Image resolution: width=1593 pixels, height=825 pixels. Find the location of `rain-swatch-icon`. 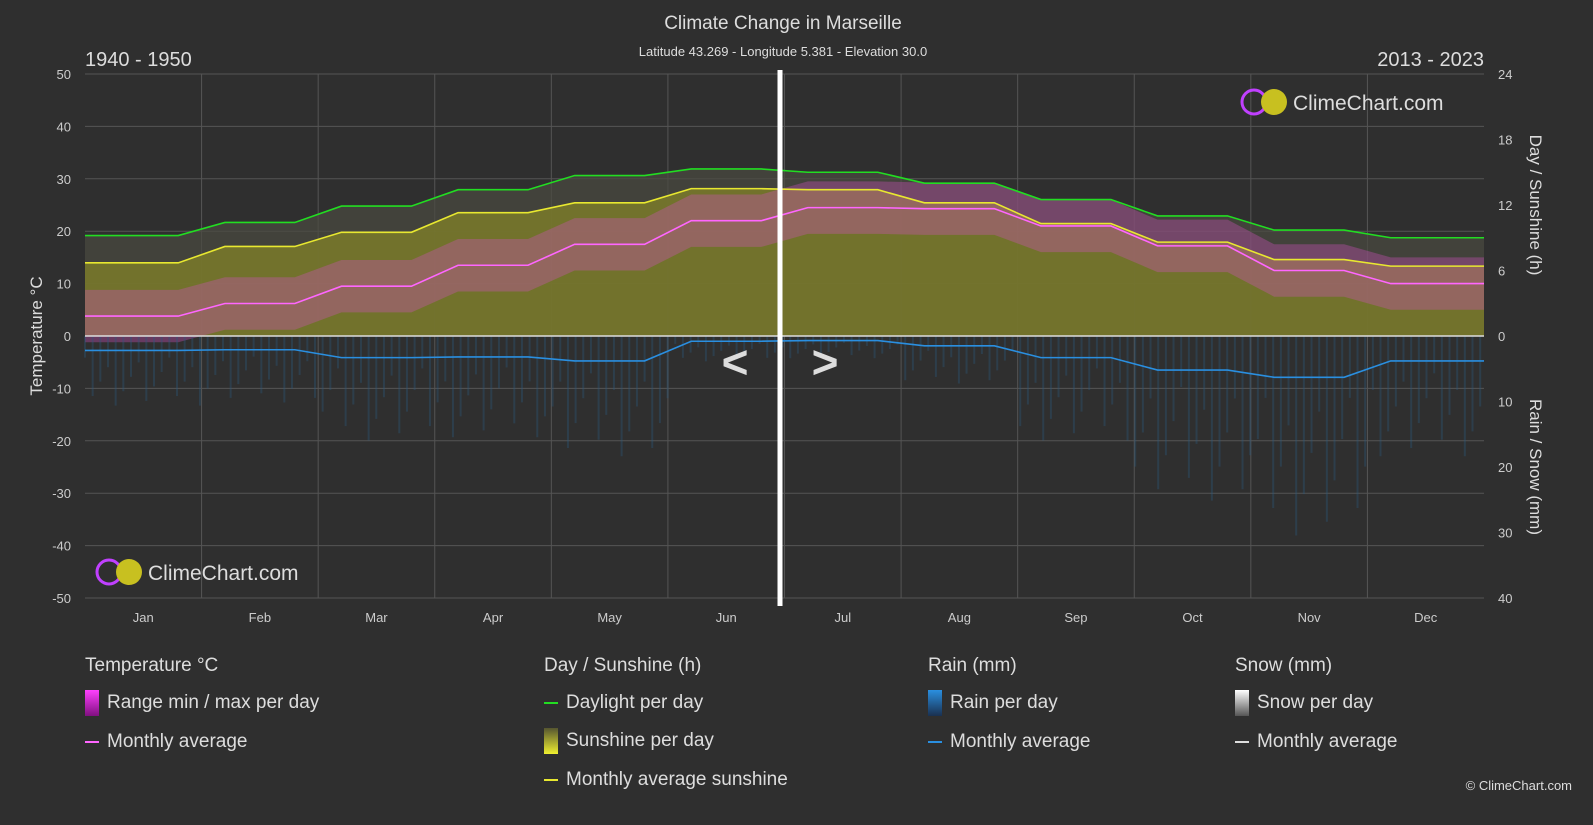

rain-swatch-icon is located at coordinates (935, 703).